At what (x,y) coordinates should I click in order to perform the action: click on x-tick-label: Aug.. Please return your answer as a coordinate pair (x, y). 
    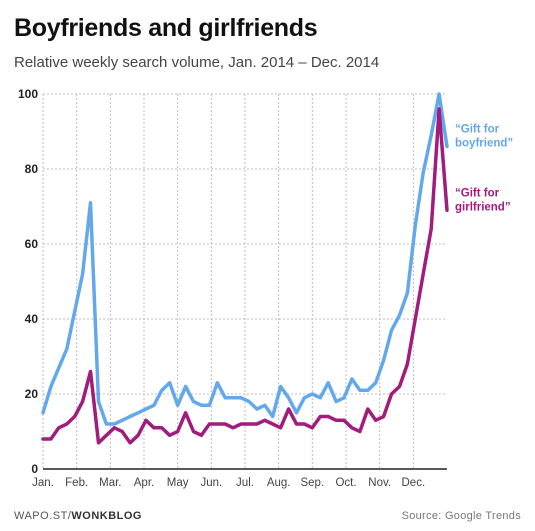
    Looking at the image, I should click on (279, 483).